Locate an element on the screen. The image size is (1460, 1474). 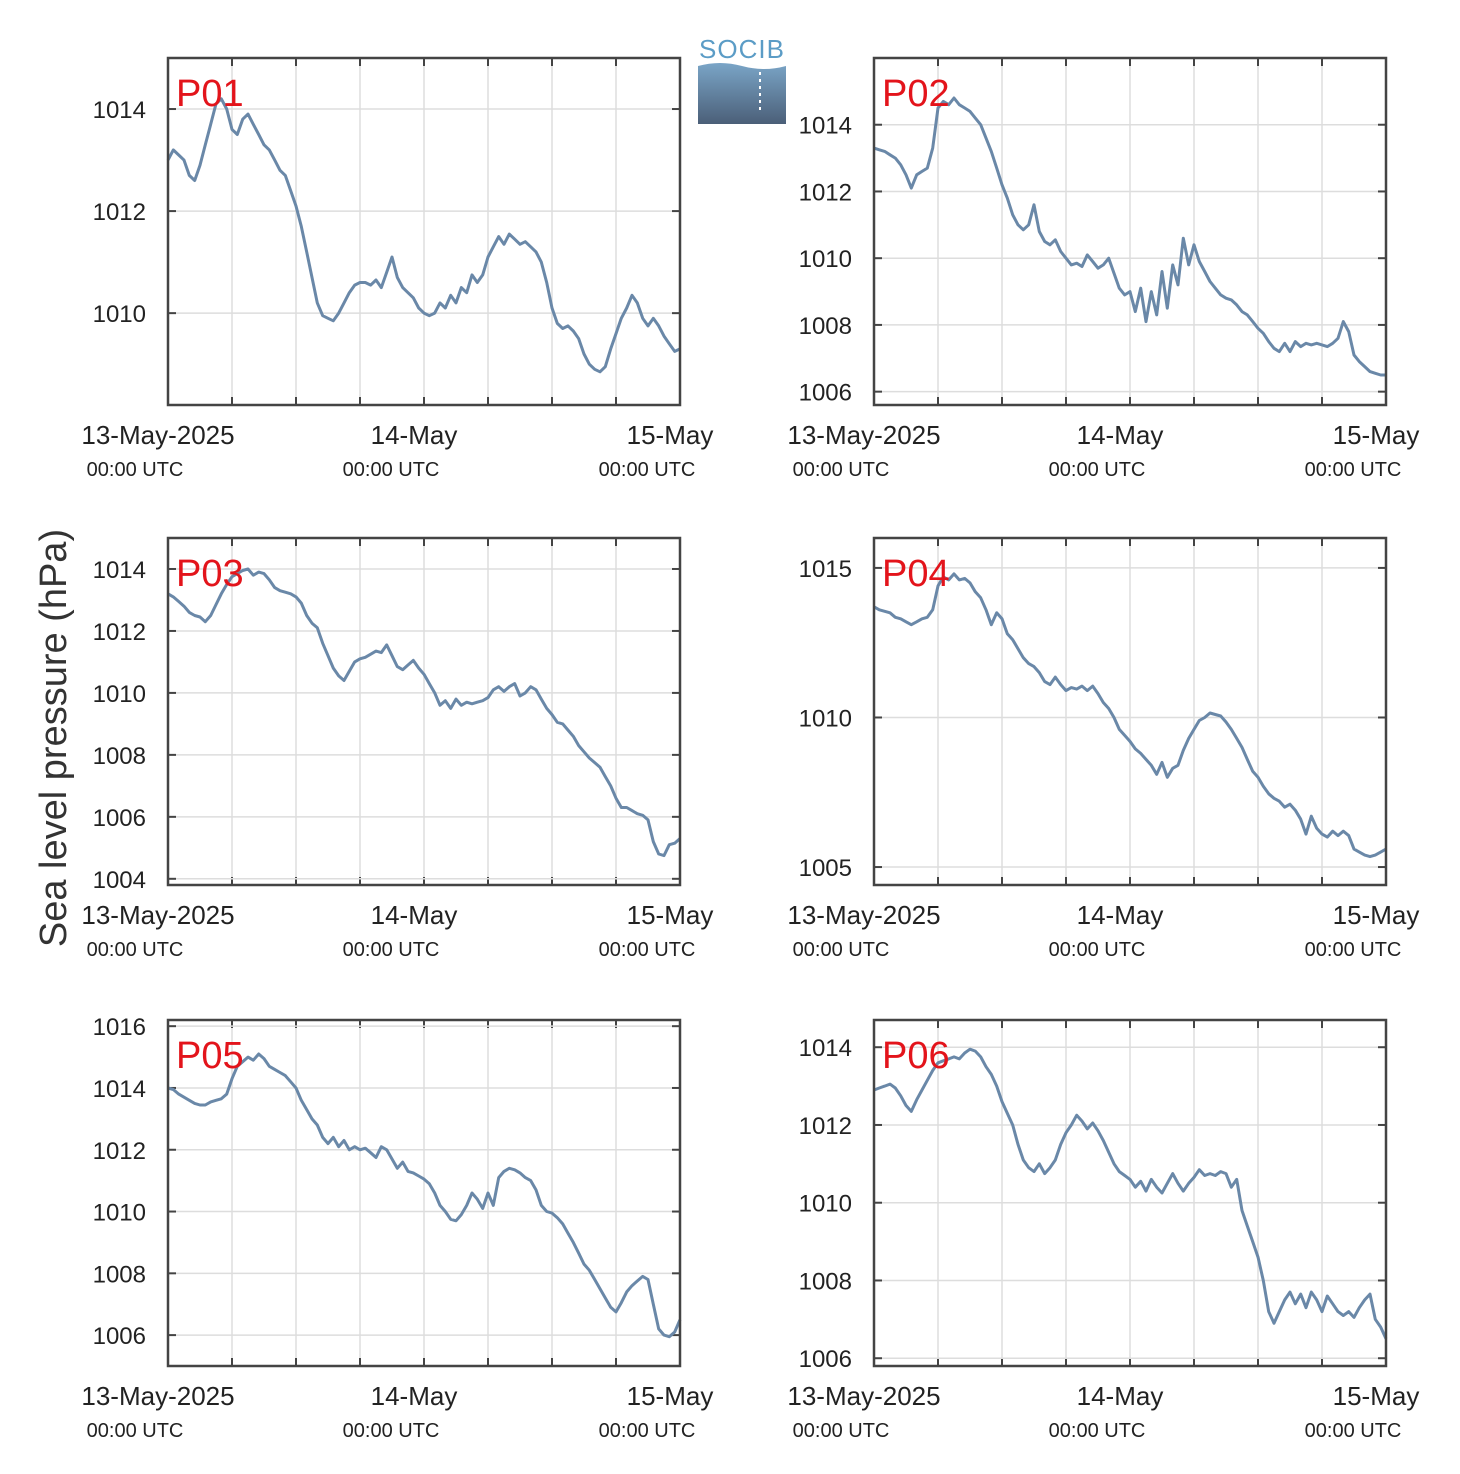
panel-label: P03 is located at coordinates (210, 574).